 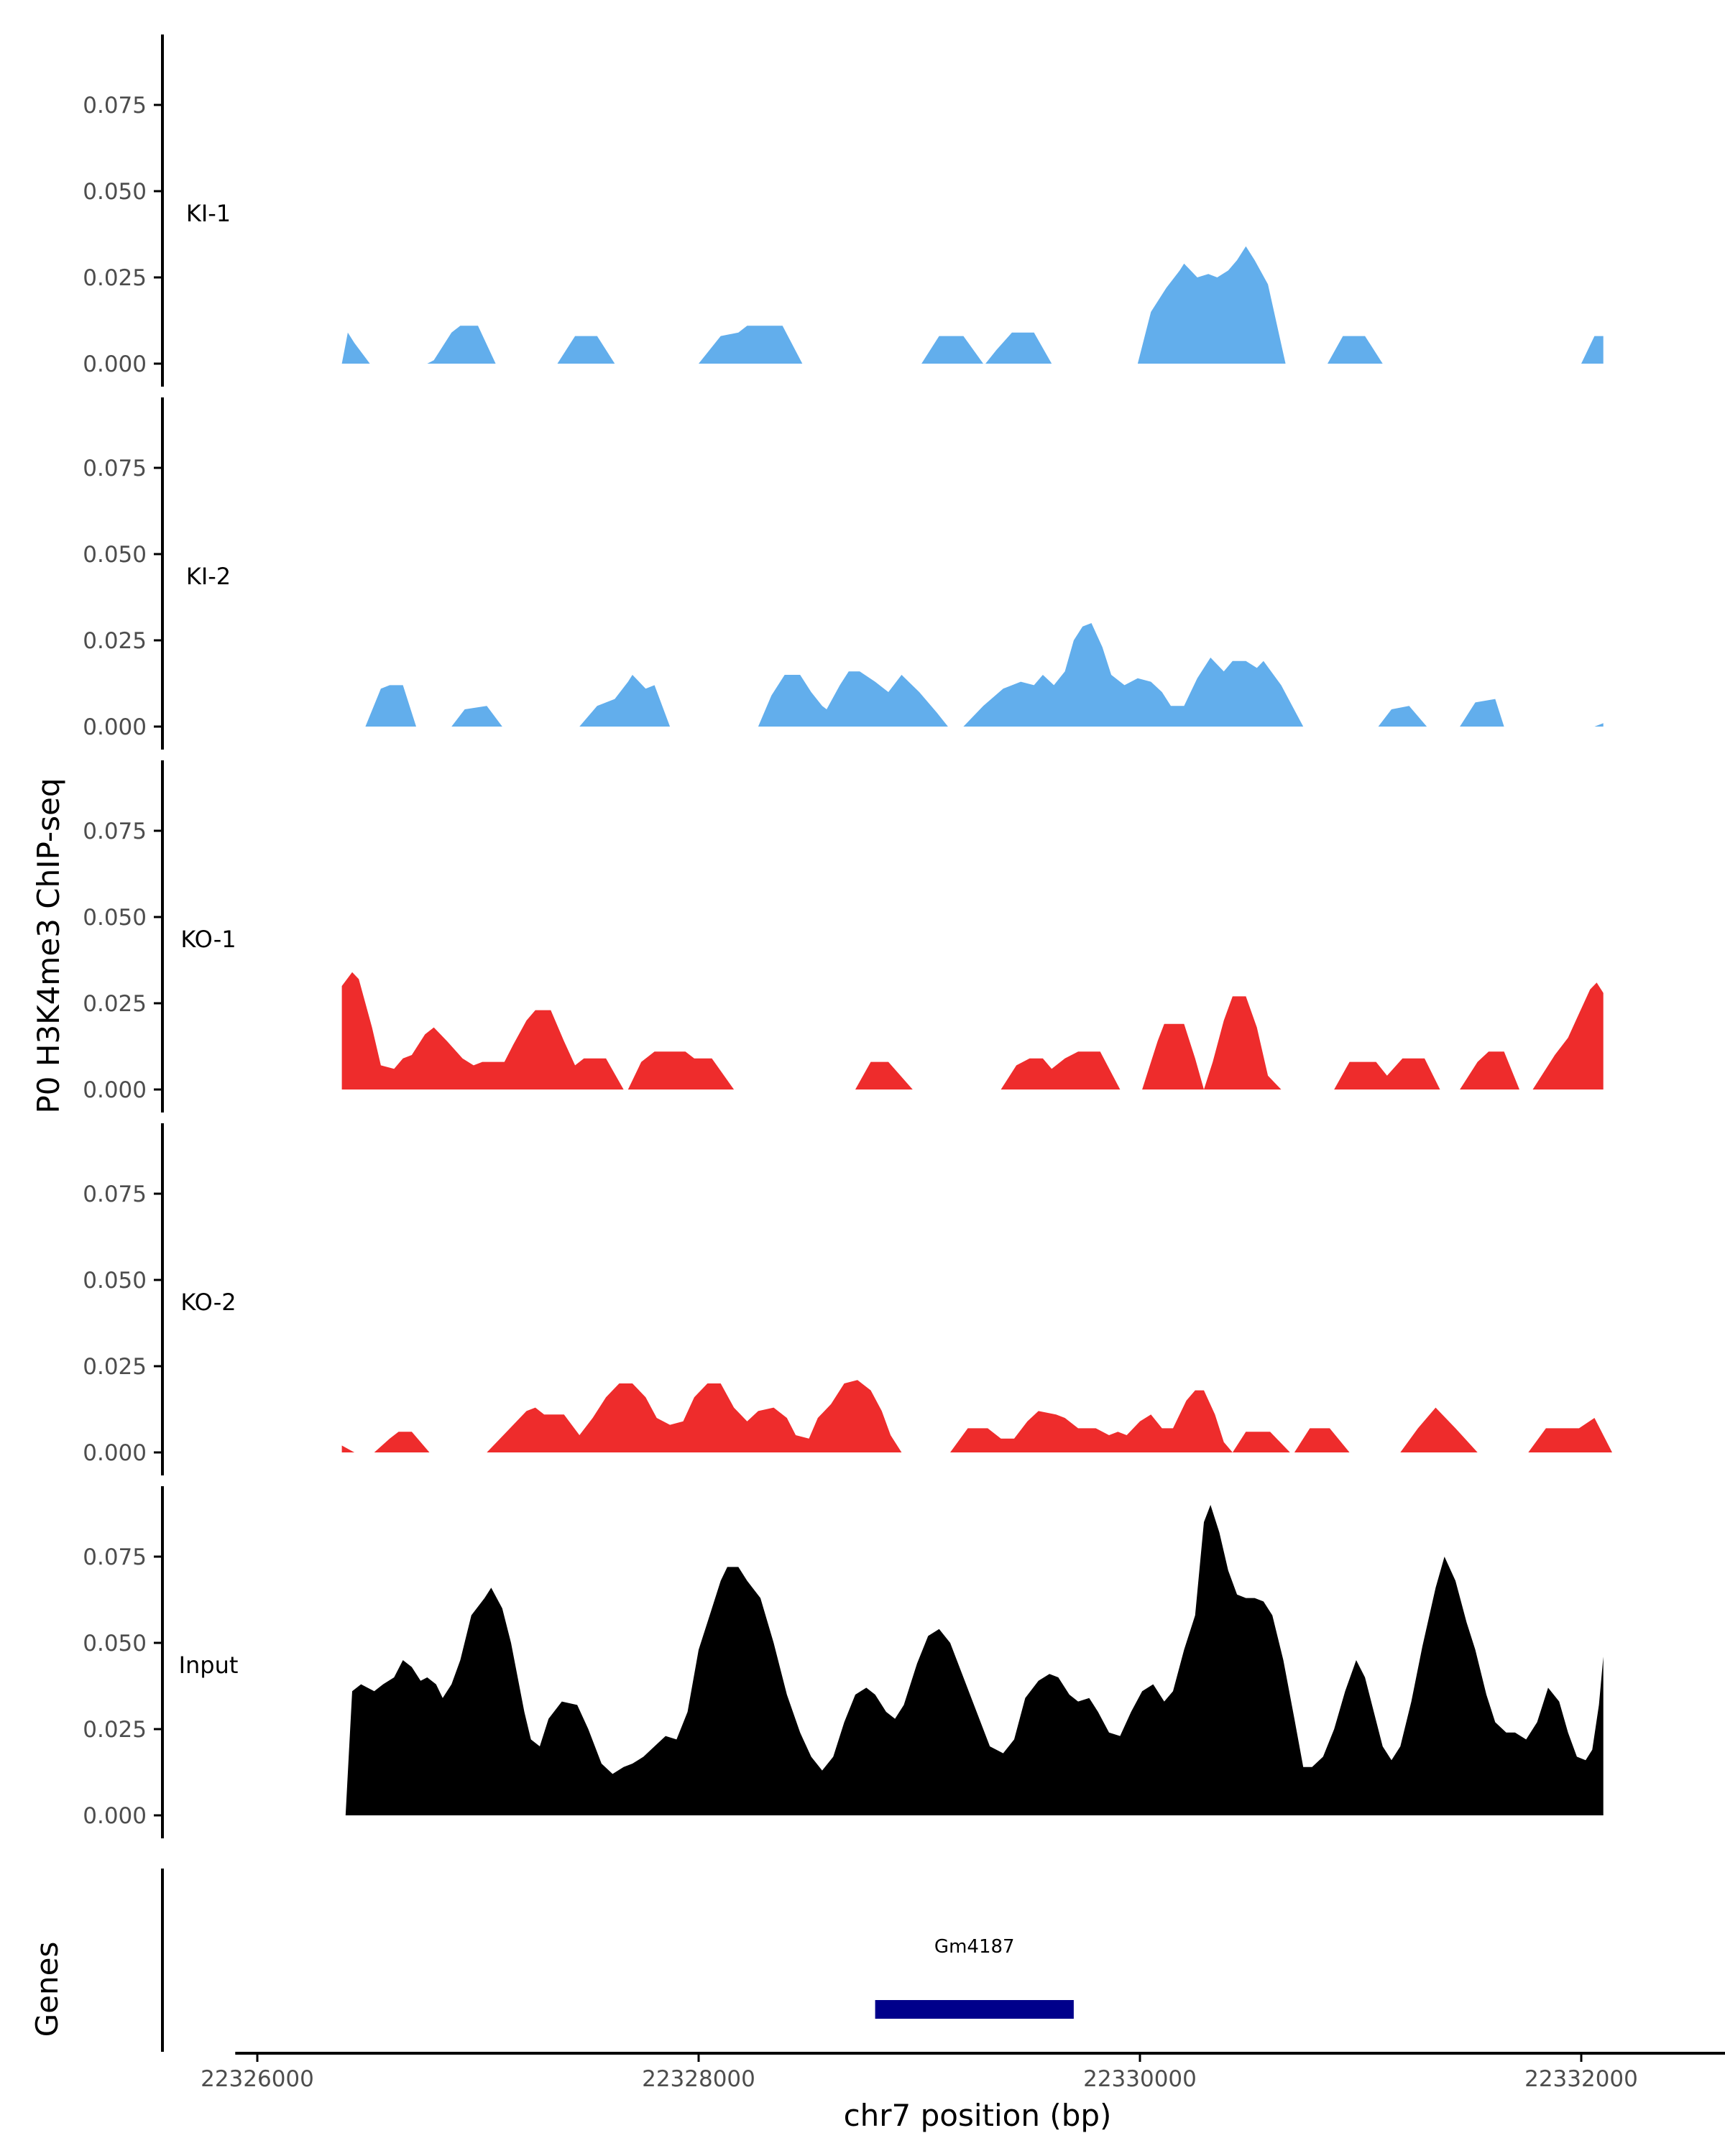 I want to click on x-tick-label: 22330000, so click(x=1140, y=2079).